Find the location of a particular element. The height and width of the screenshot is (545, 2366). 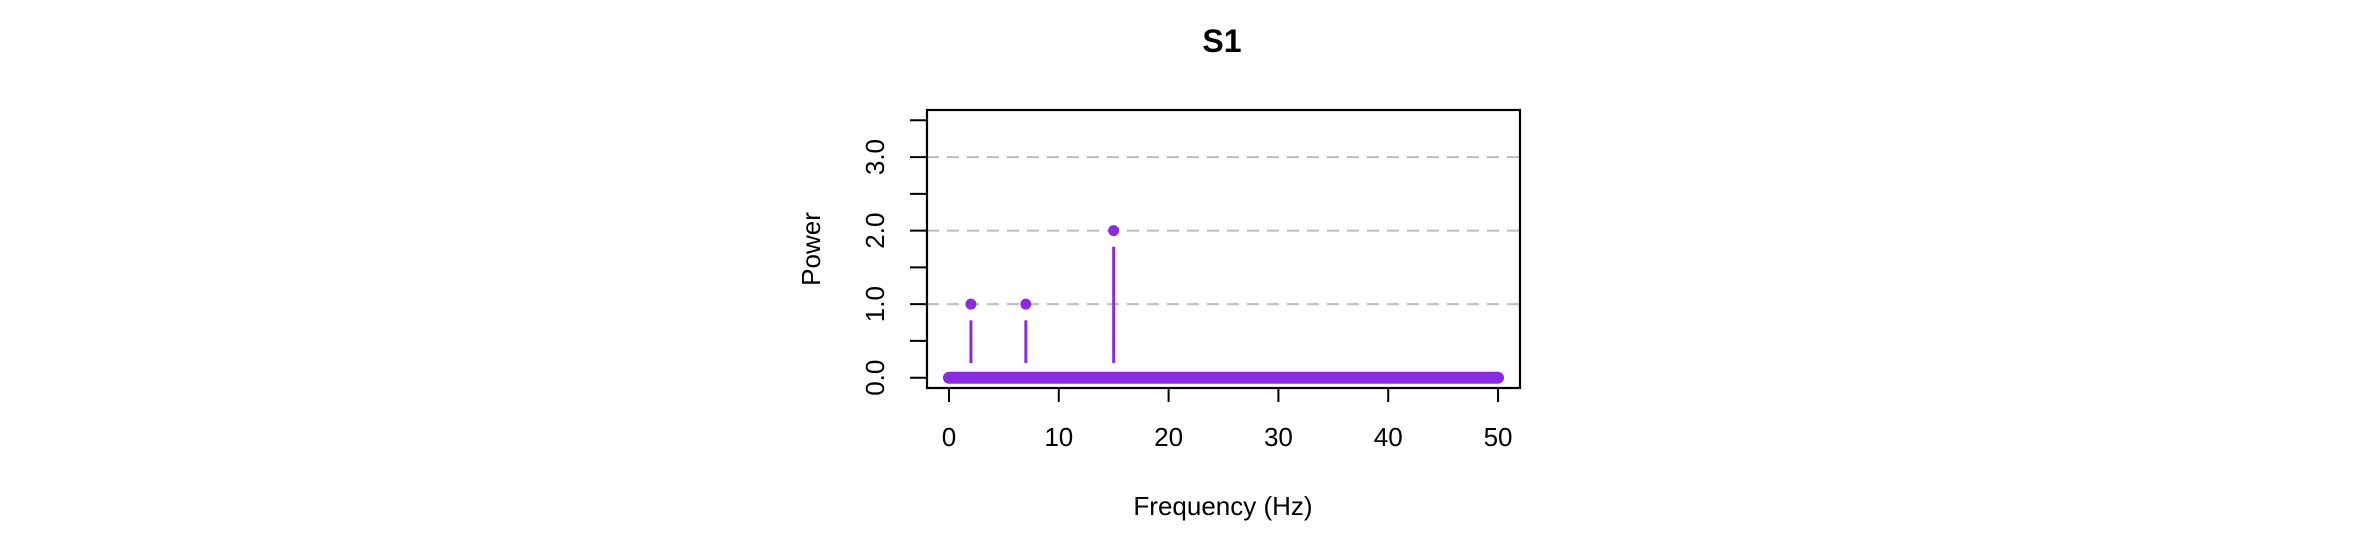

y-tick-label: 3.0 is located at coordinates (875, 157).